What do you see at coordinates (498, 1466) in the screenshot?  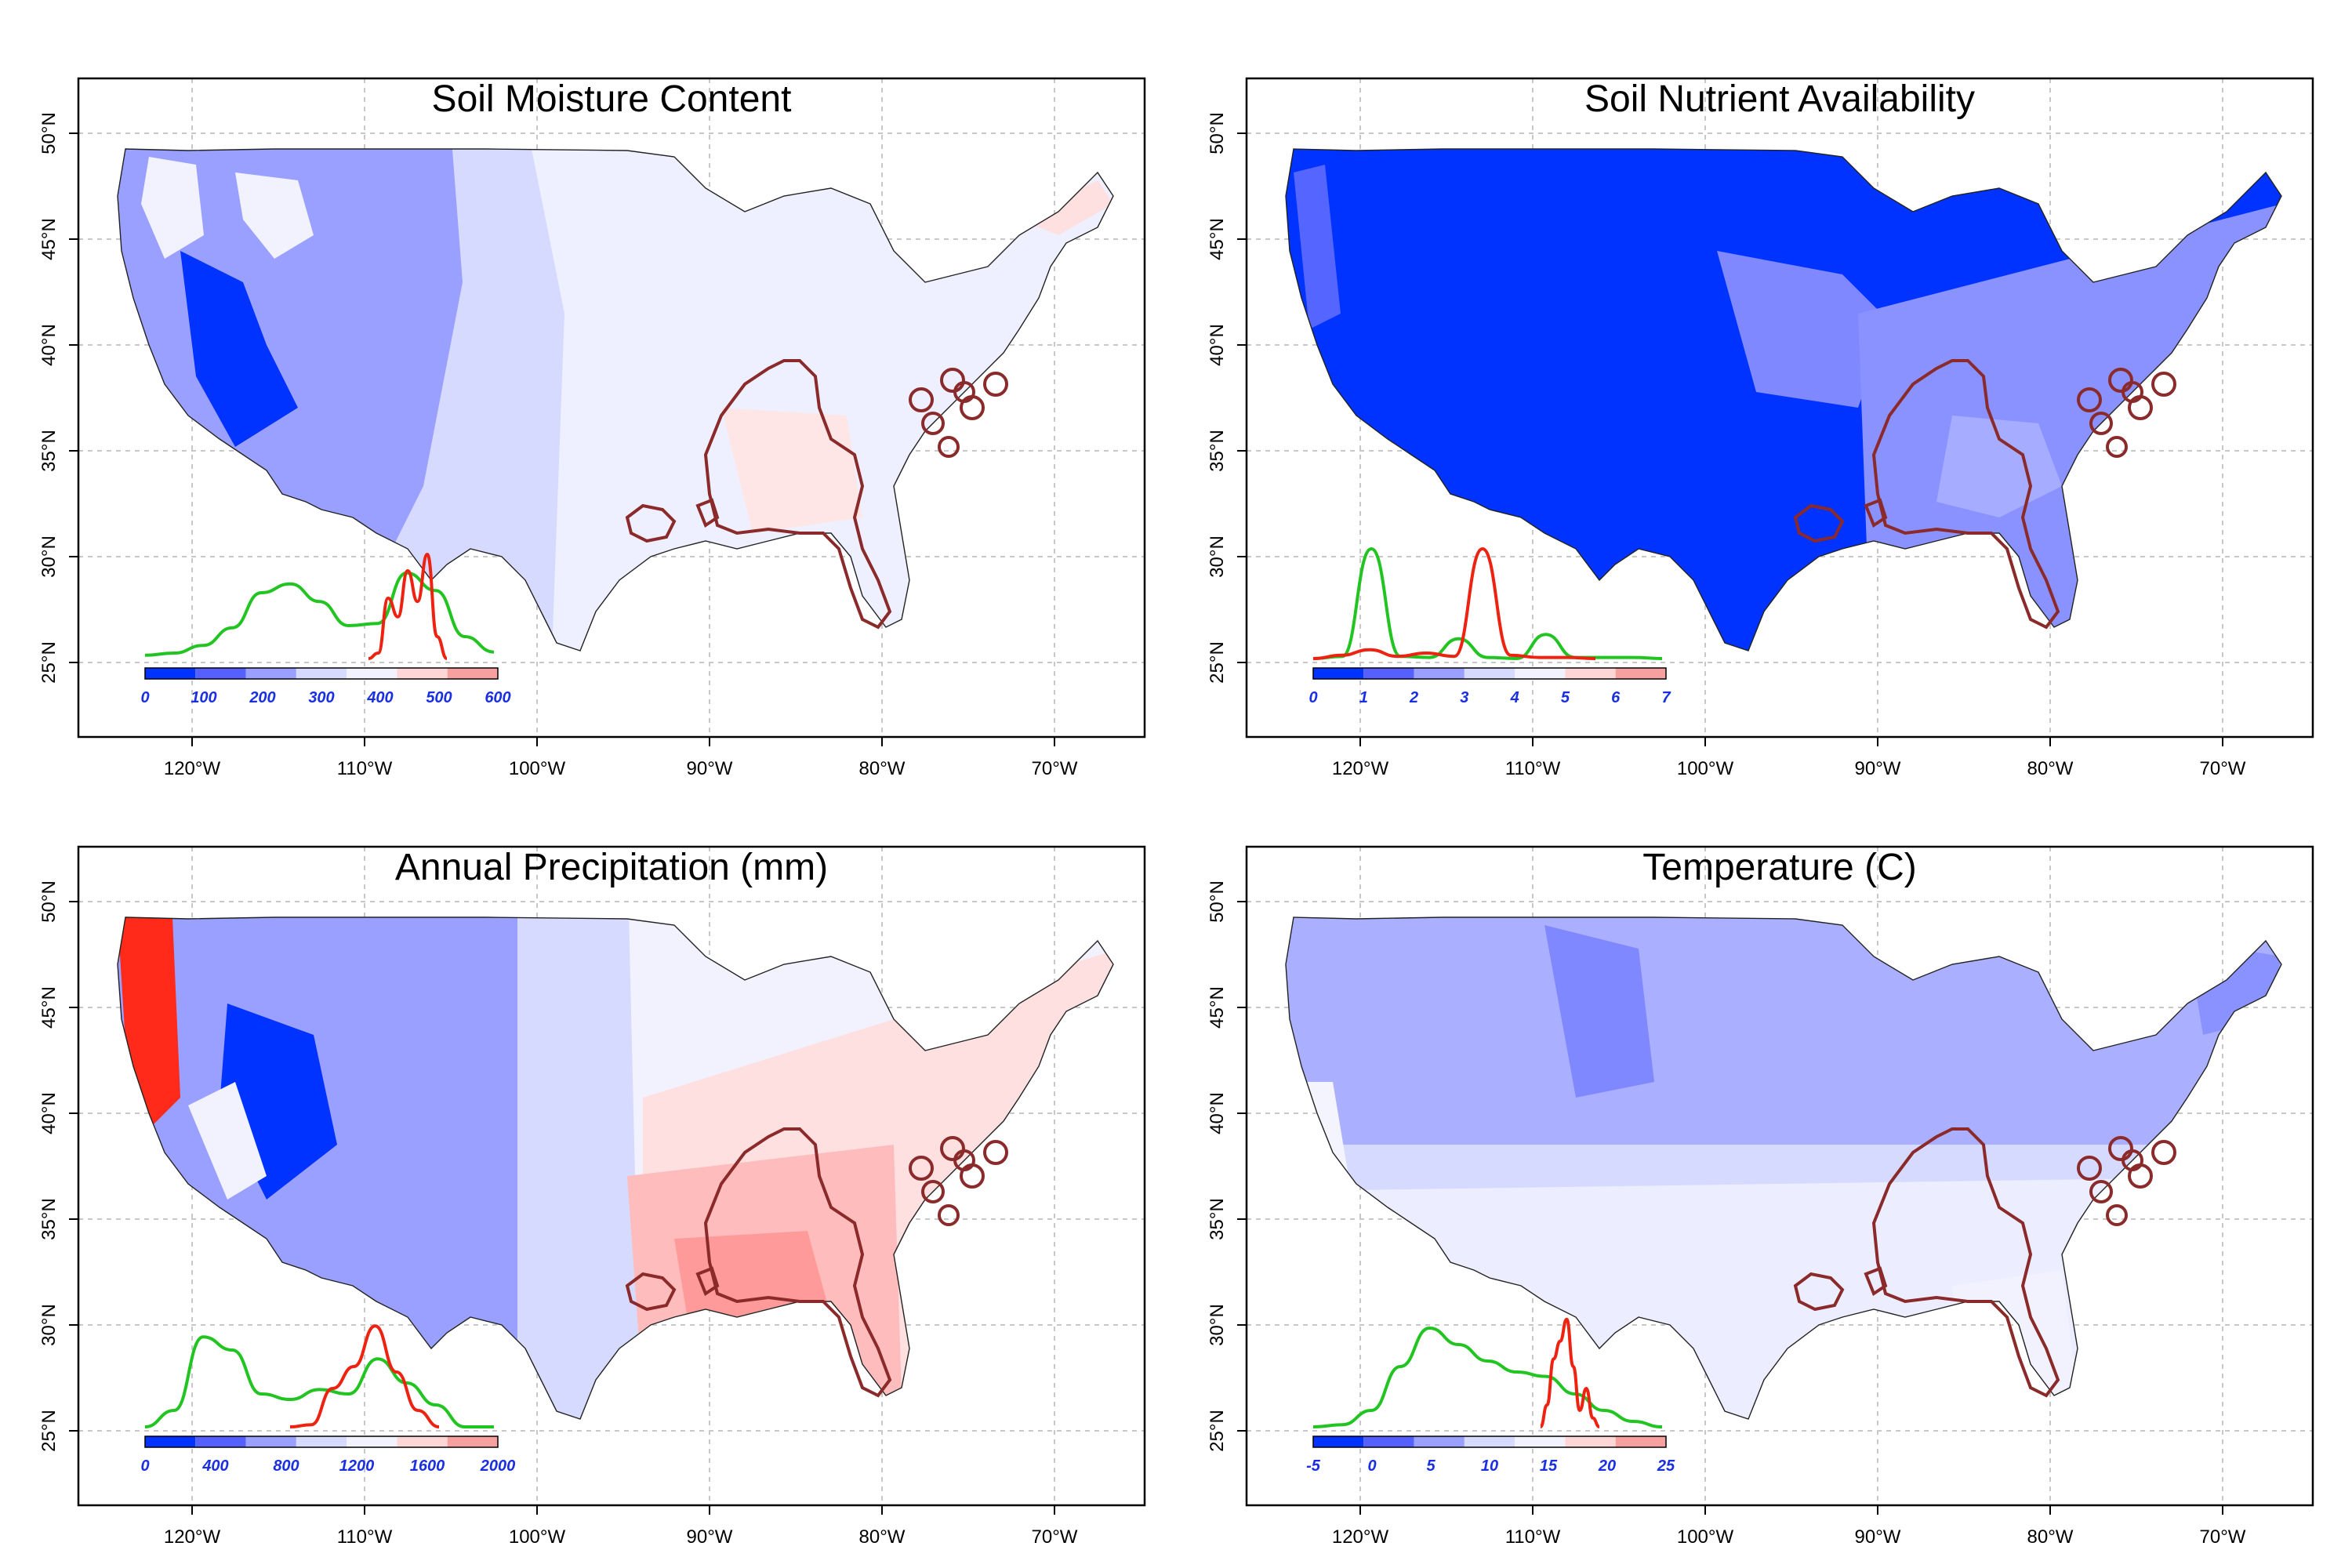 I see `colorbar-tick-label: 2000` at bounding box center [498, 1466].